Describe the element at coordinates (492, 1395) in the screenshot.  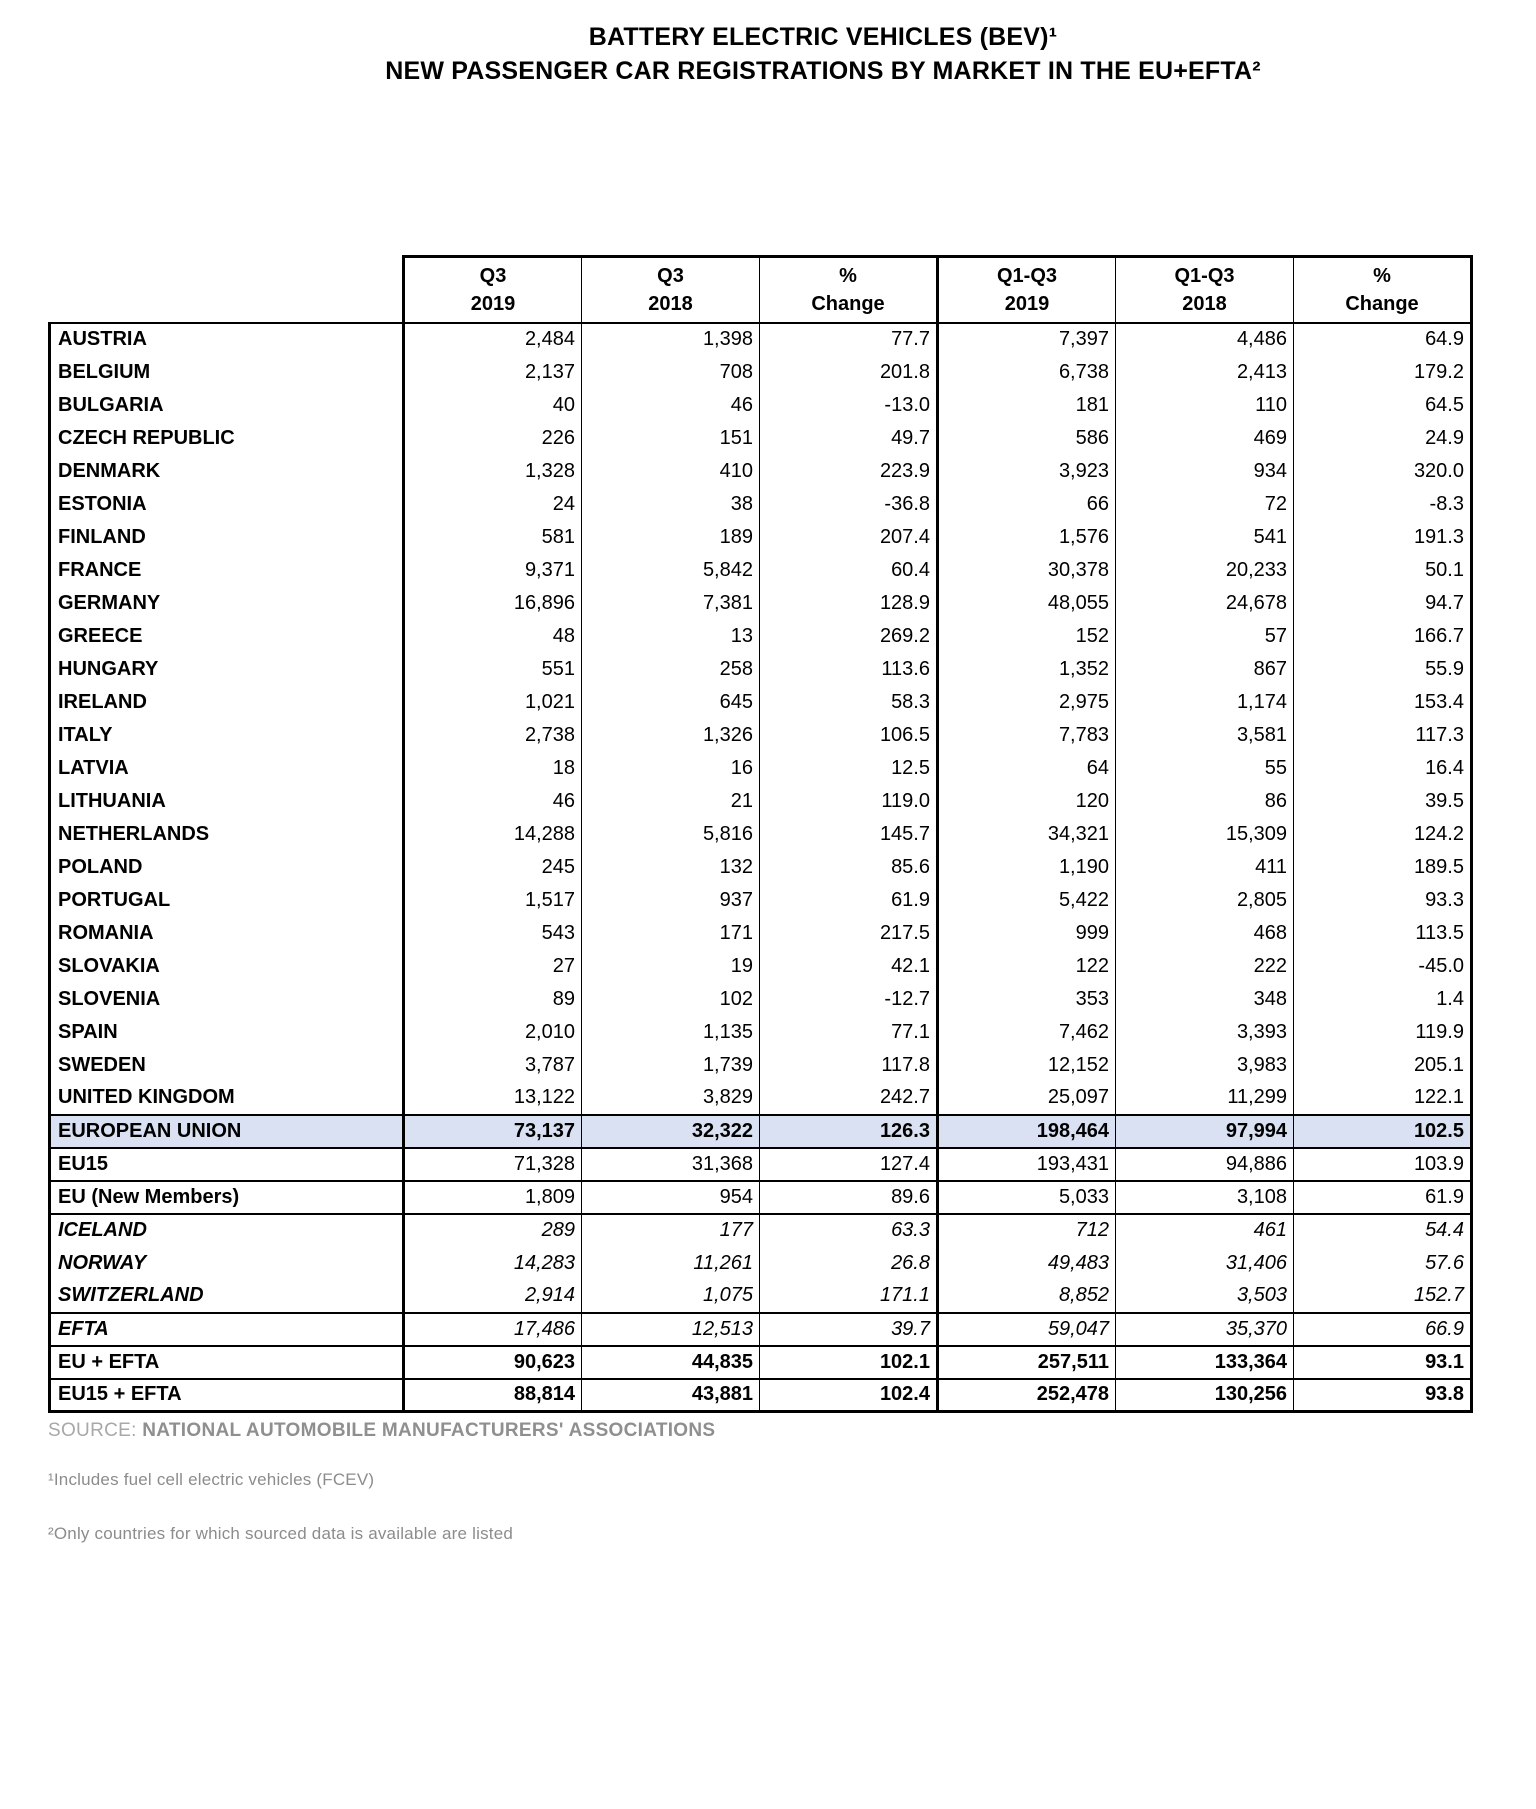
I see `value-cell: 88,814` at that location.